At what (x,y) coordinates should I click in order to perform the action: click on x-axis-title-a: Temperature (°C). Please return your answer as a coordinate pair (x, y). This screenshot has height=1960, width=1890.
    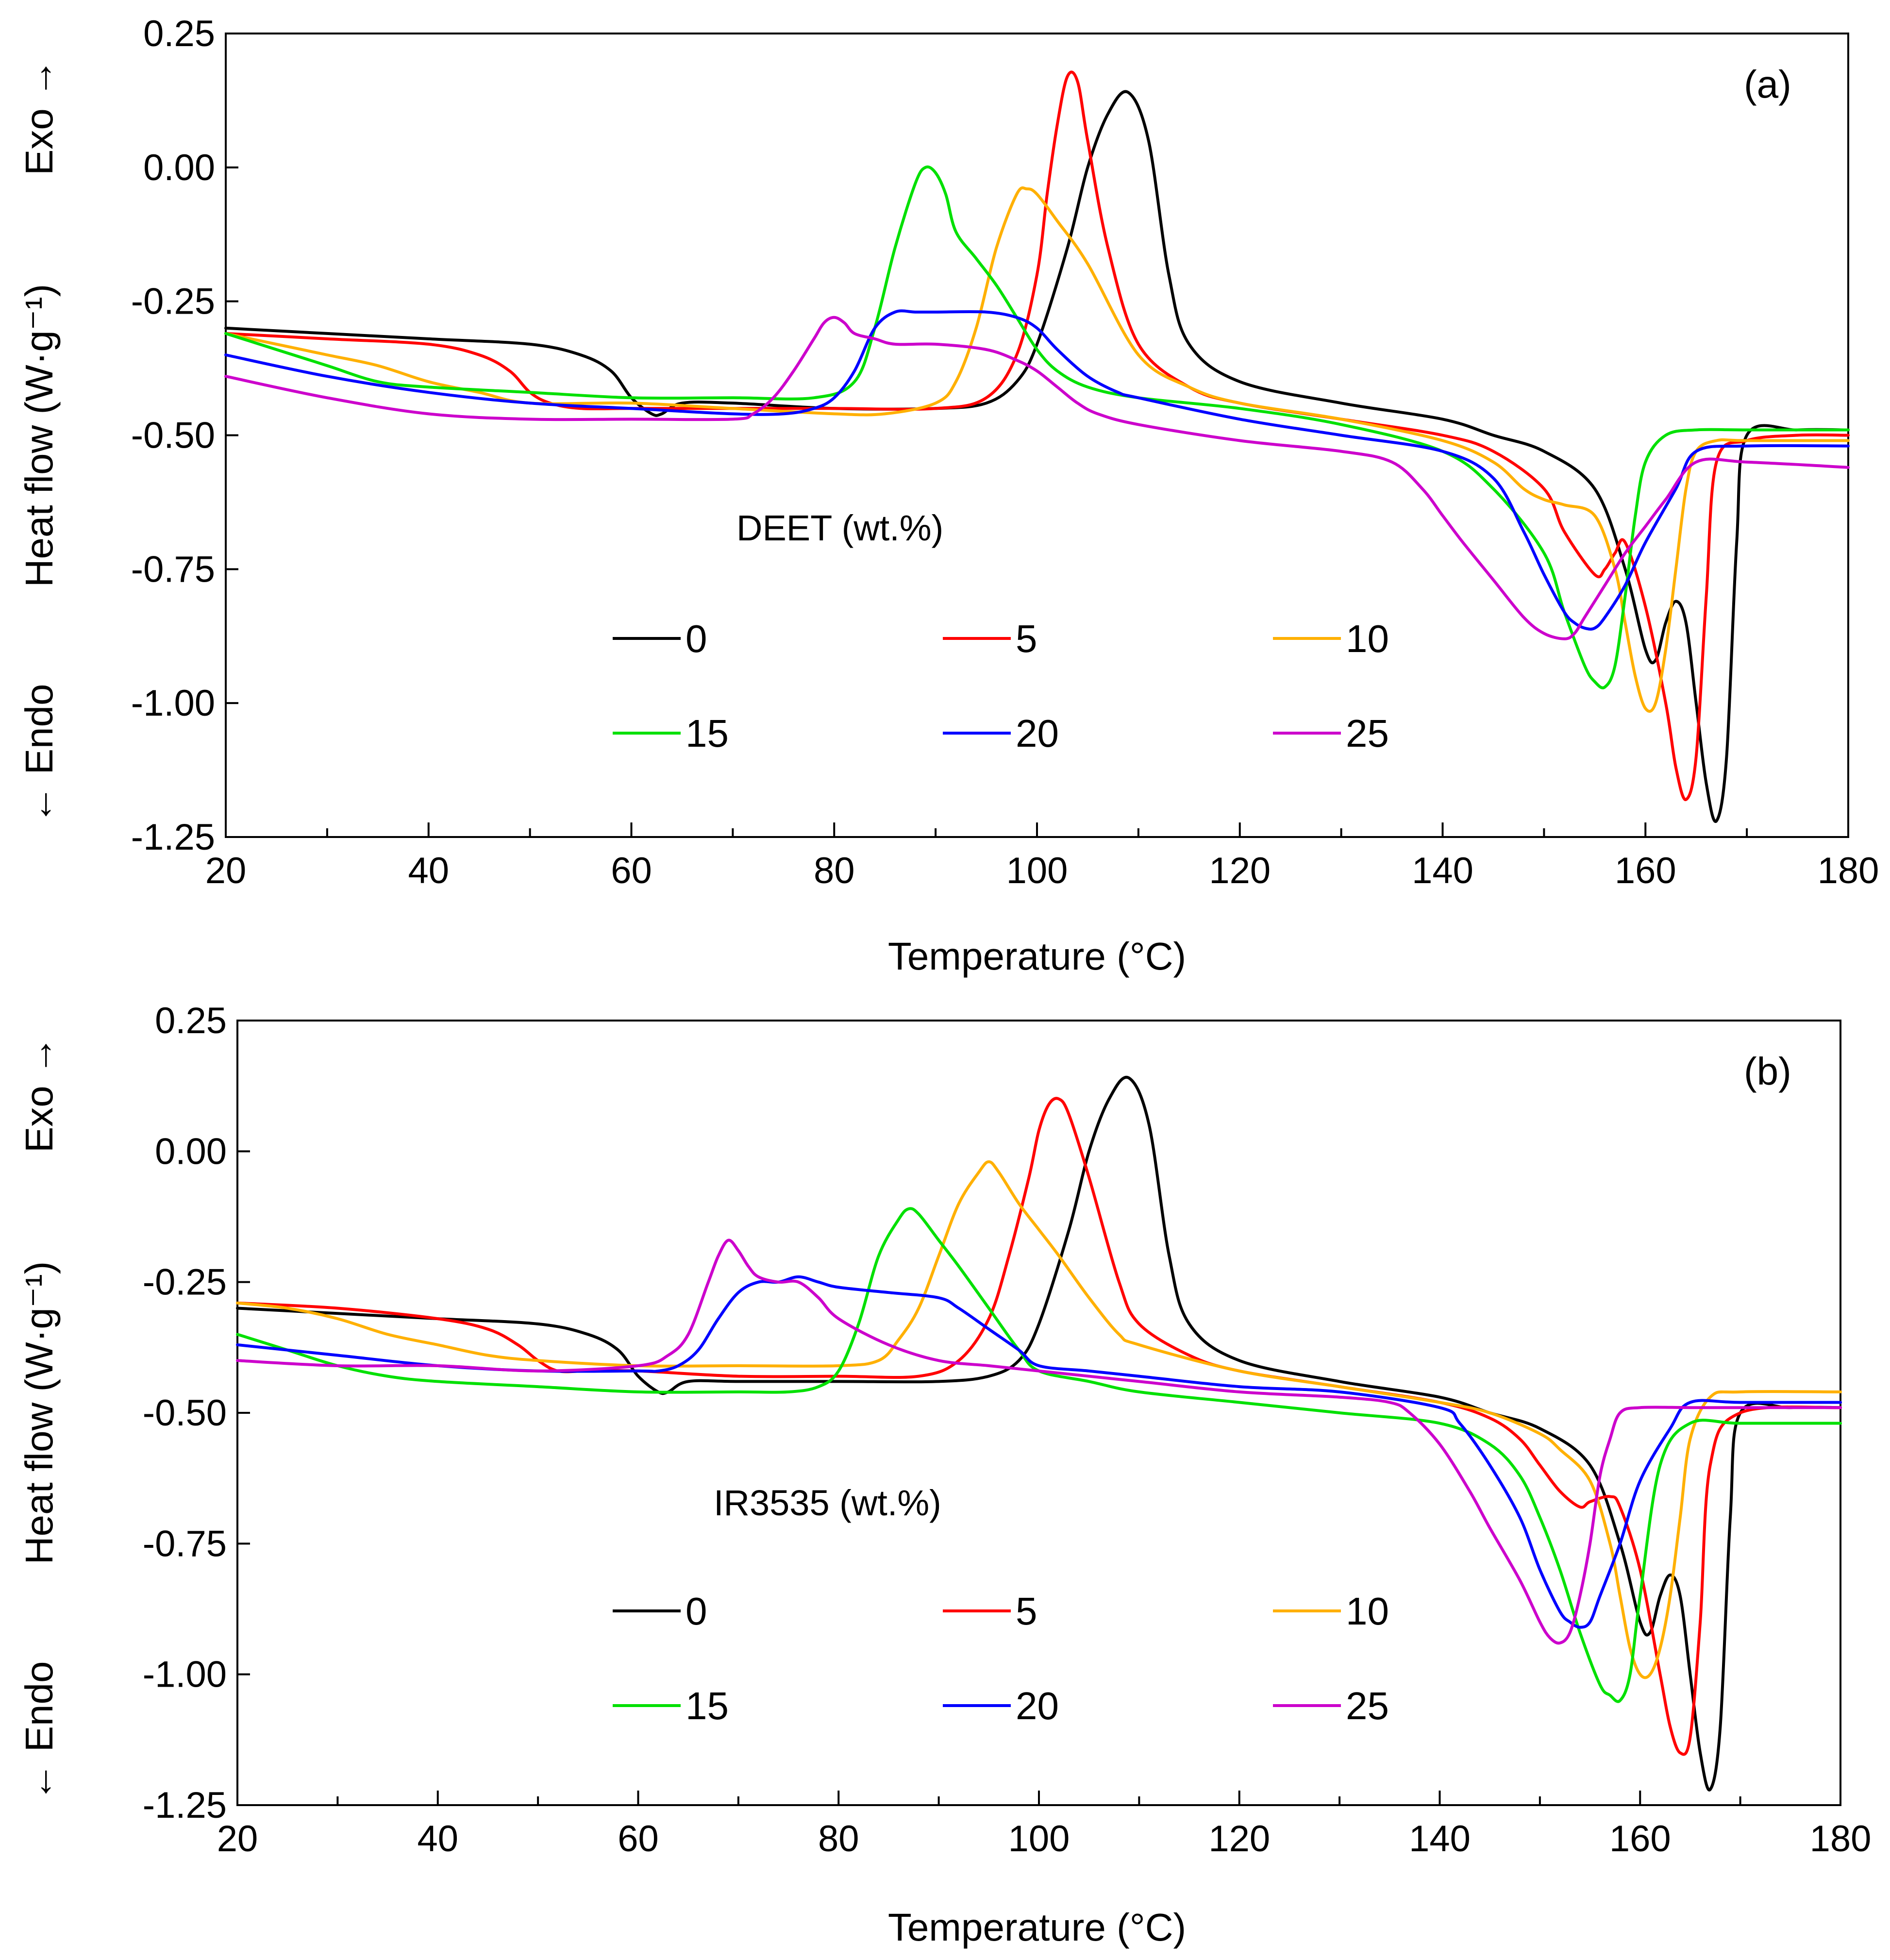
    Looking at the image, I should click on (1037, 956).